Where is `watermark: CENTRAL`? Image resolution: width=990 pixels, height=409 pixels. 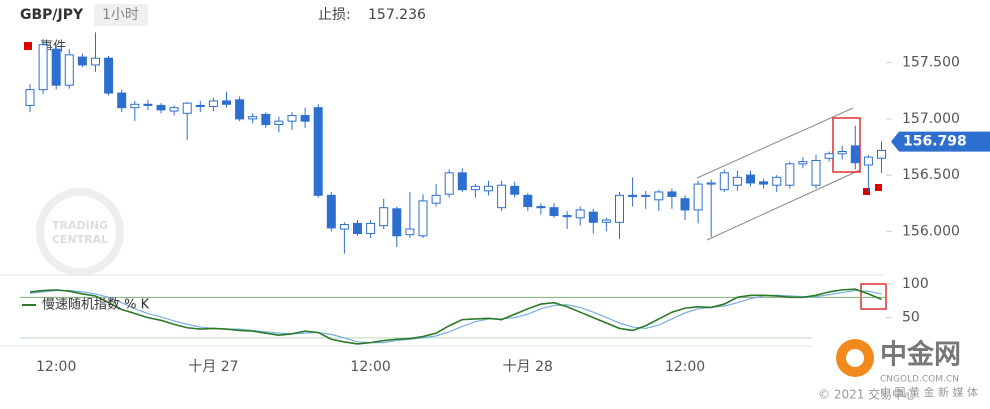 watermark: CENTRAL is located at coordinates (80, 239).